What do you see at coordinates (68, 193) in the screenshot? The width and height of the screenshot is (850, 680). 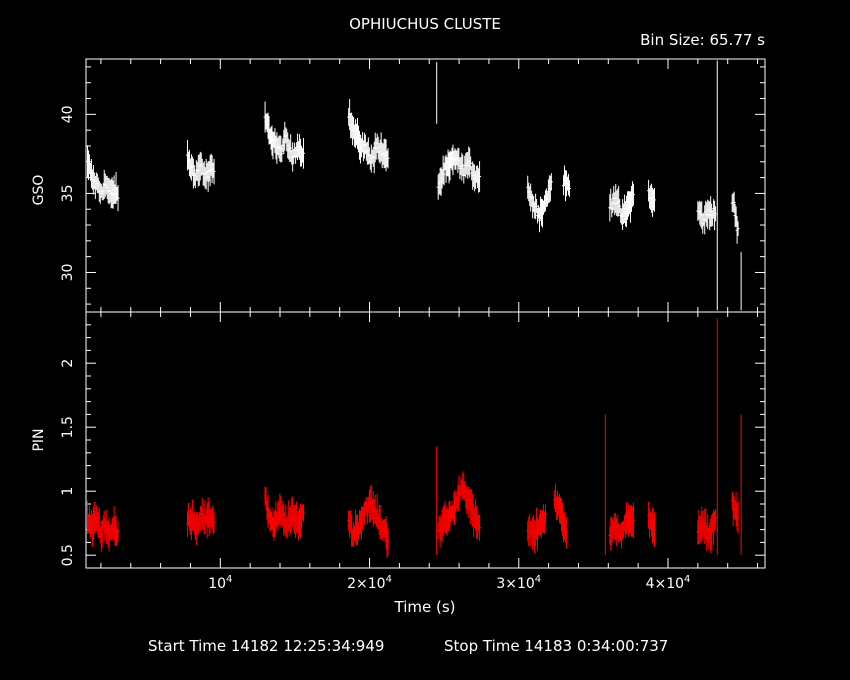 I see `gso-y-tick-label: 35` at bounding box center [68, 193].